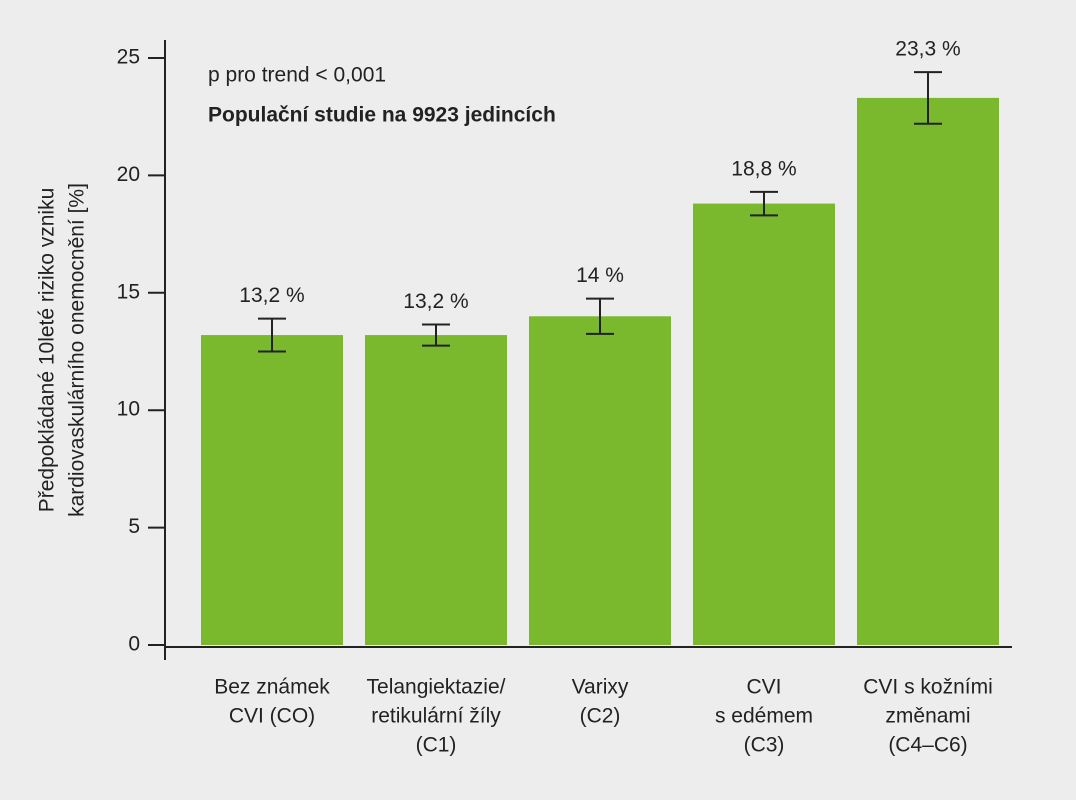 This screenshot has height=800, width=1076. Describe the element at coordinates (763, 168) in the screenshot. I see `value-label: 18,8 %` at that location.